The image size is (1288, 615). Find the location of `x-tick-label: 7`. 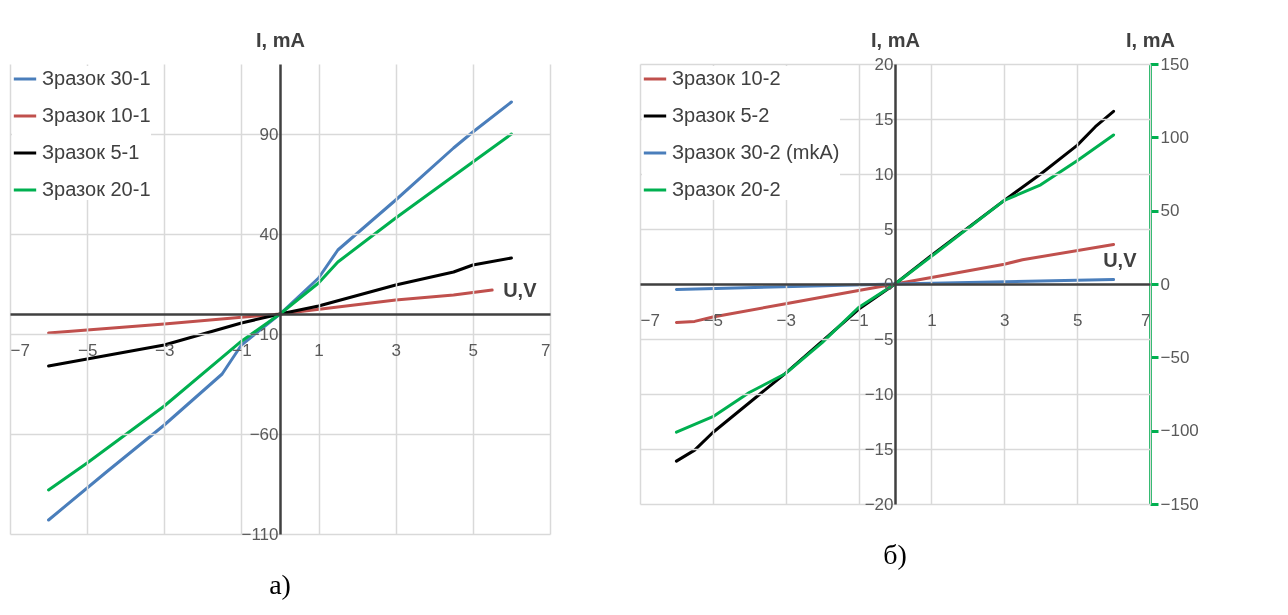

x-tick-label: 7 is located at coordinates (546, 350).